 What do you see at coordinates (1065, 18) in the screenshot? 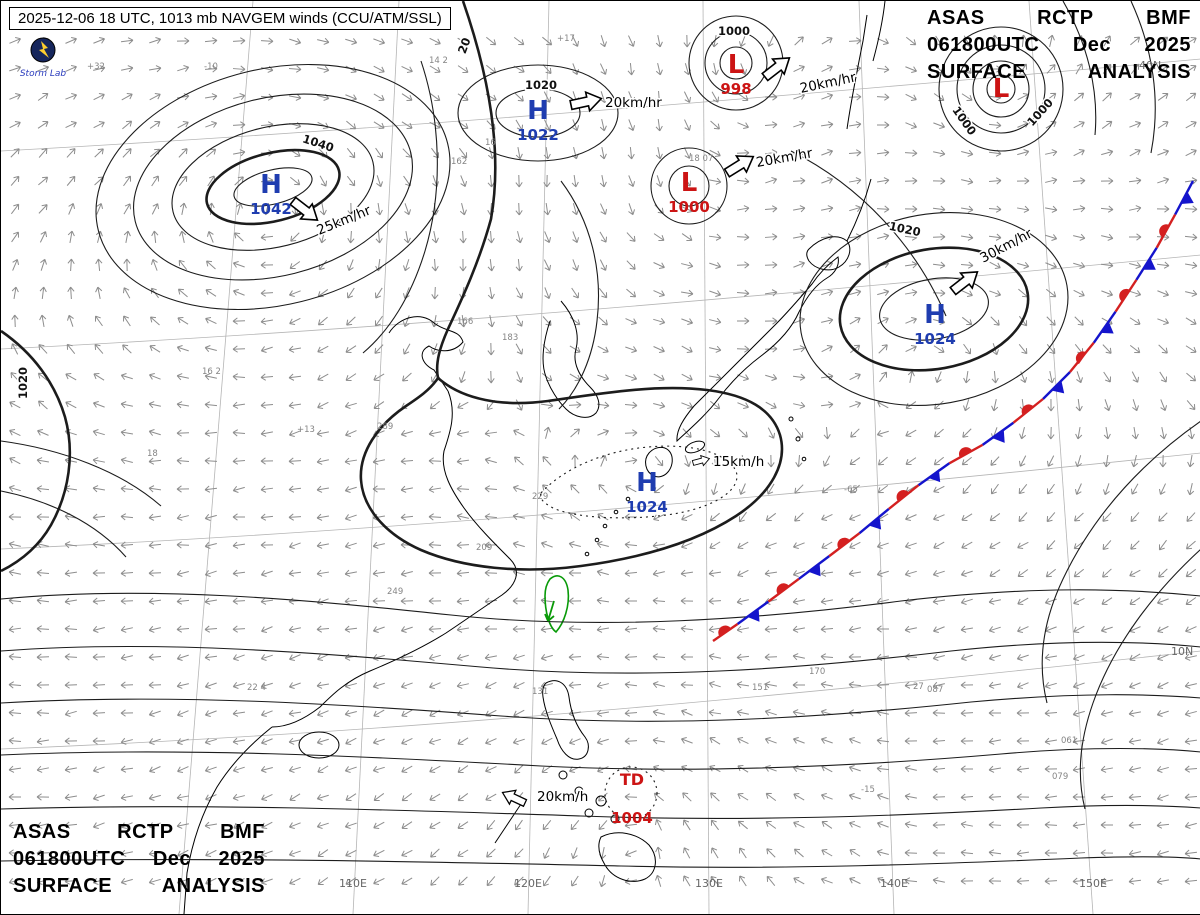
I see `agency-office: RCTP` at bounding box center [1065, 18].